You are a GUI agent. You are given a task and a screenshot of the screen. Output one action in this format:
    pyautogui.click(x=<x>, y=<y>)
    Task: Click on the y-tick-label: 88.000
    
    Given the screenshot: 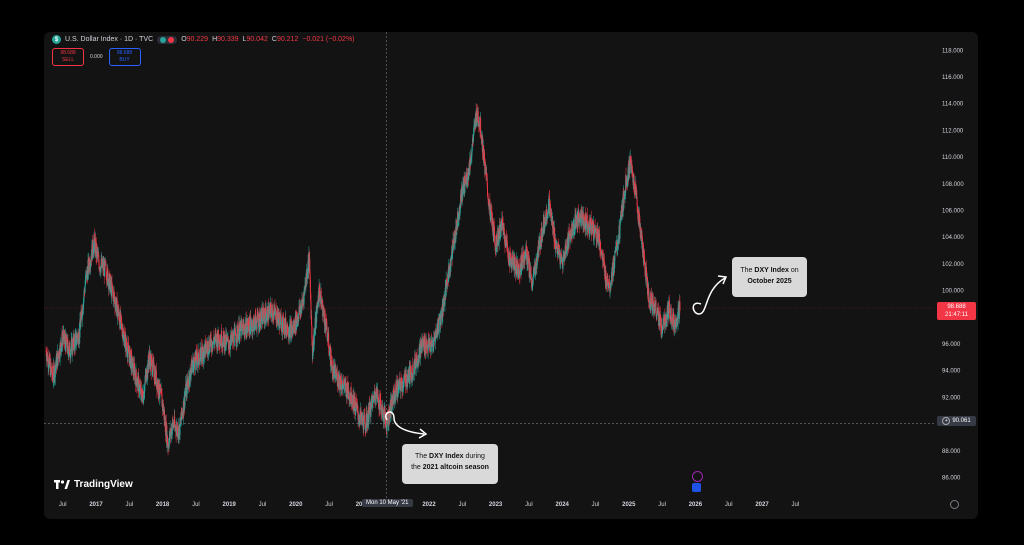 What is the action you would take?
    pyautogui.click(x=951, y=452)
    